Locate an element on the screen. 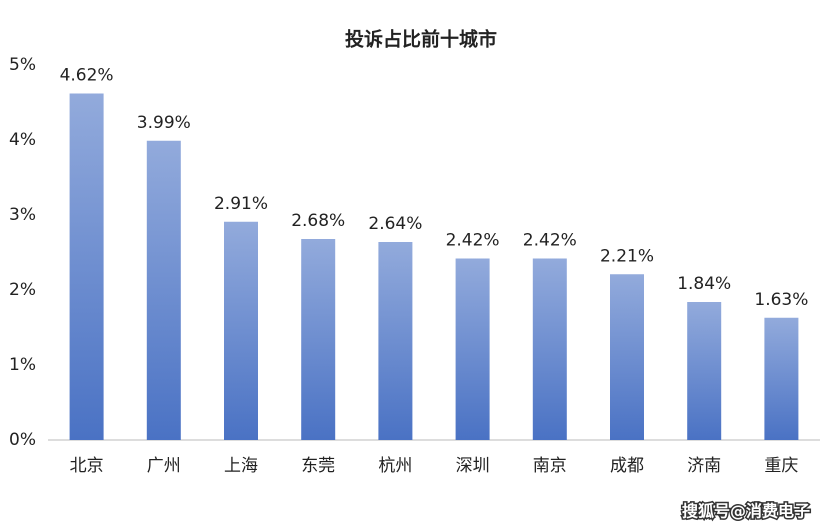  y-tick-label: 4% is located at coordinates (22, 140).